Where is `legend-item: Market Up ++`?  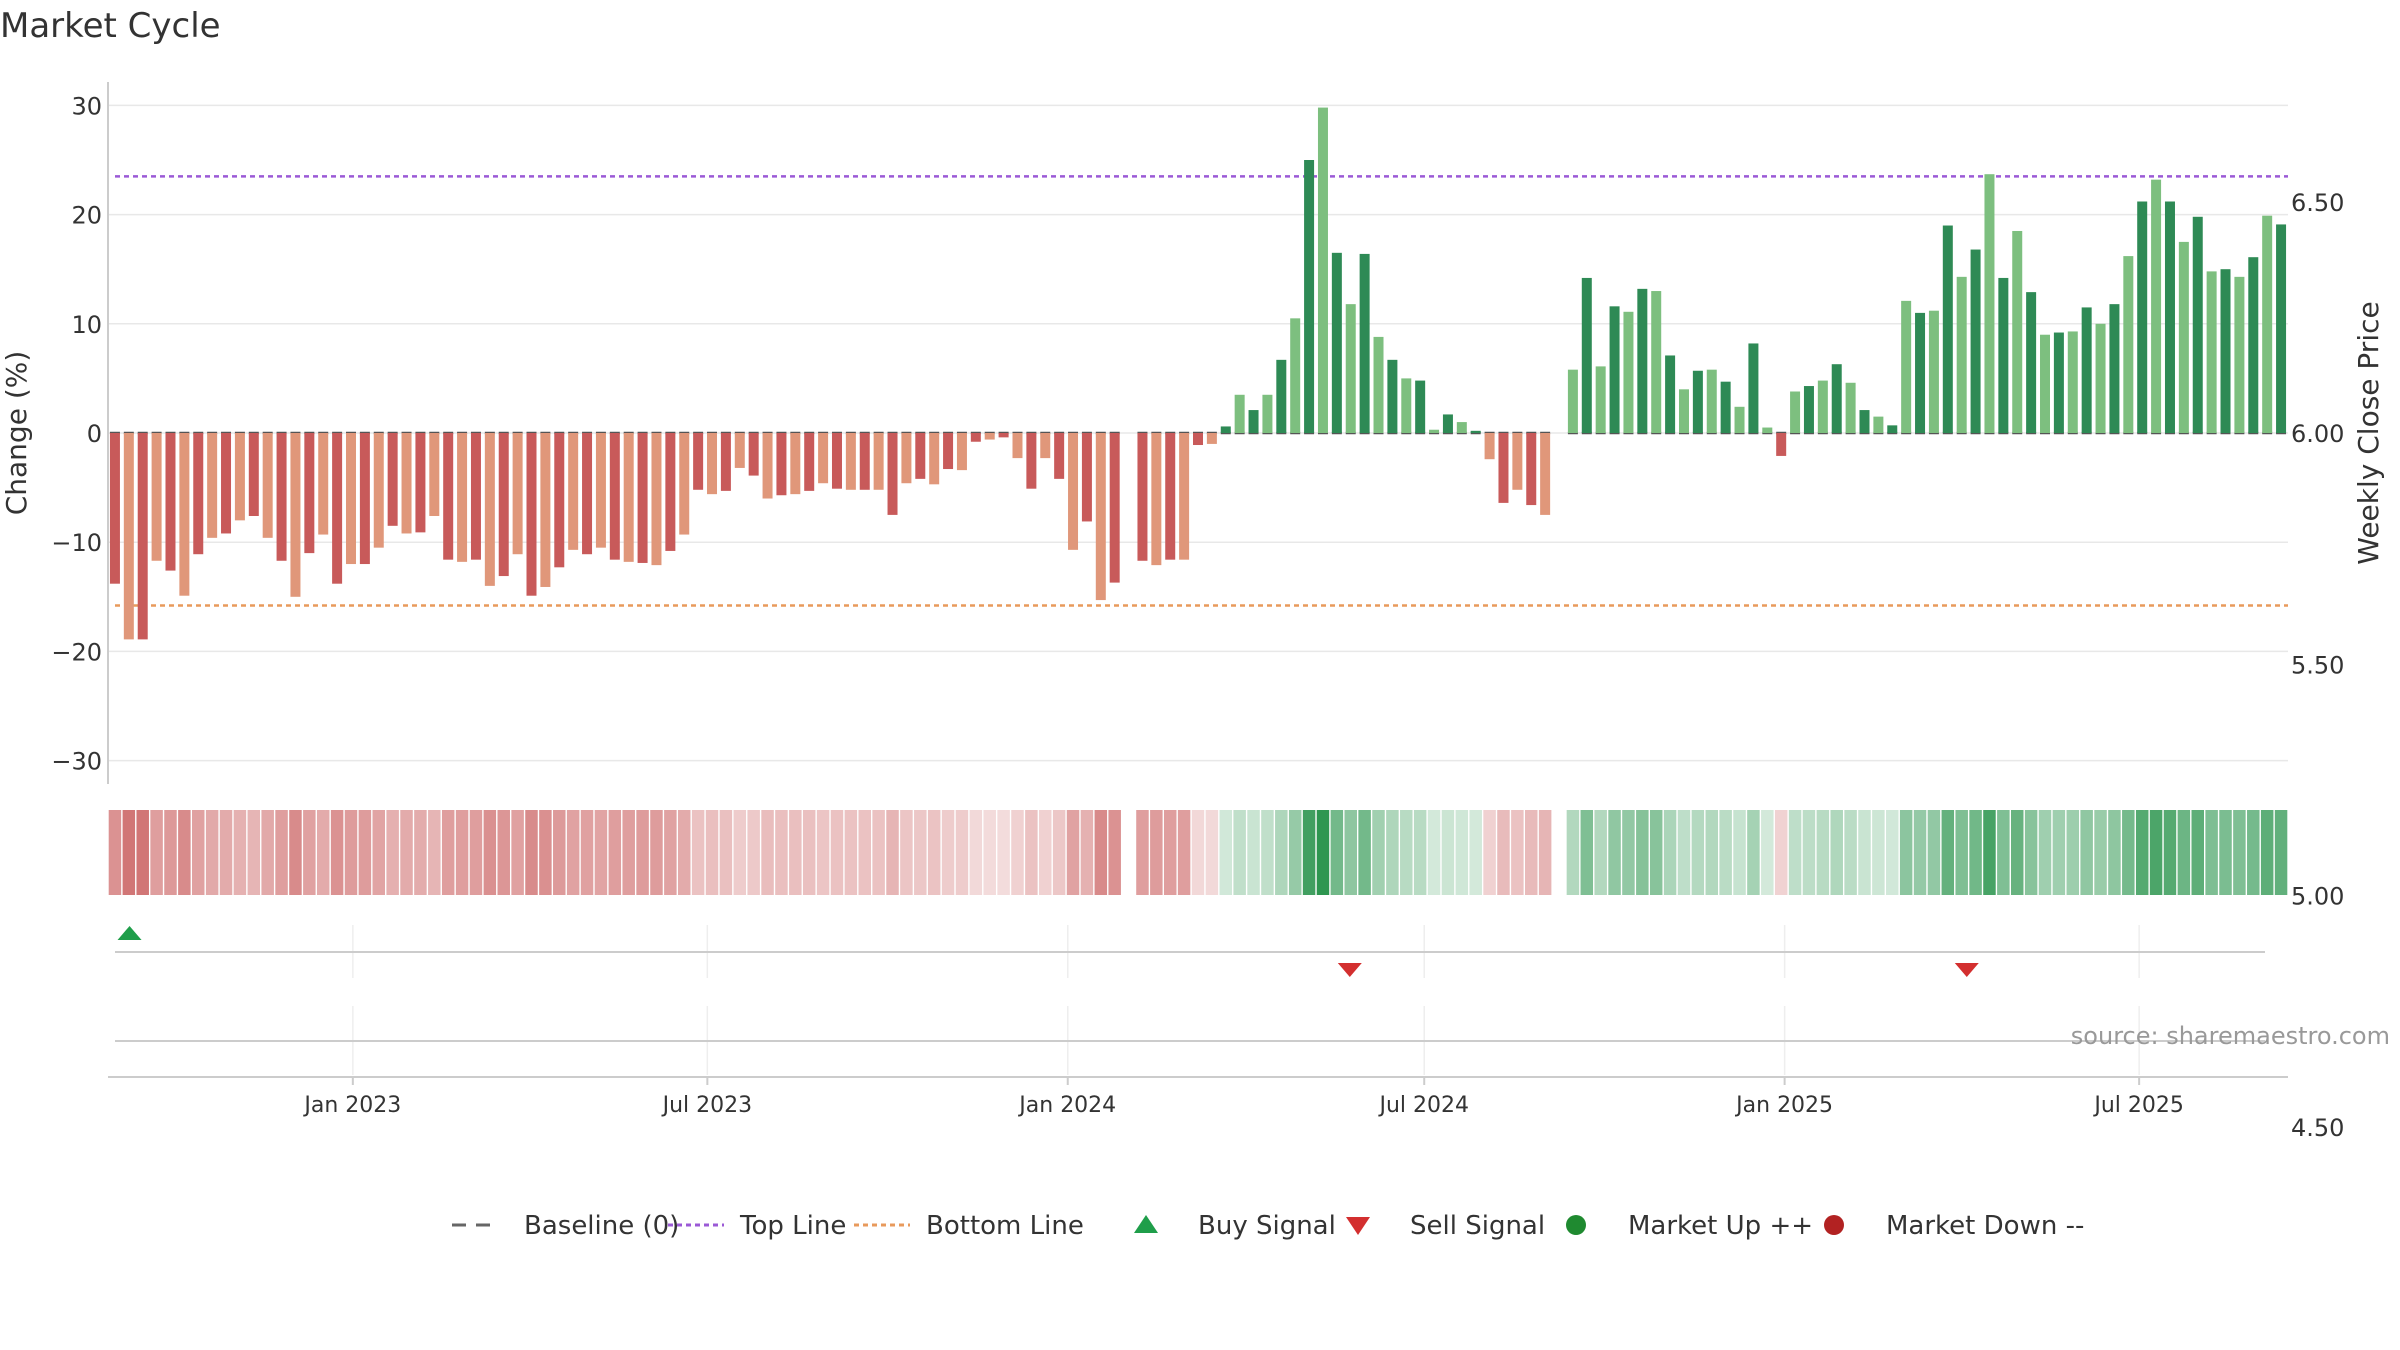
legend-item: Market Up ++ is located at coordinates (1689, 1226).